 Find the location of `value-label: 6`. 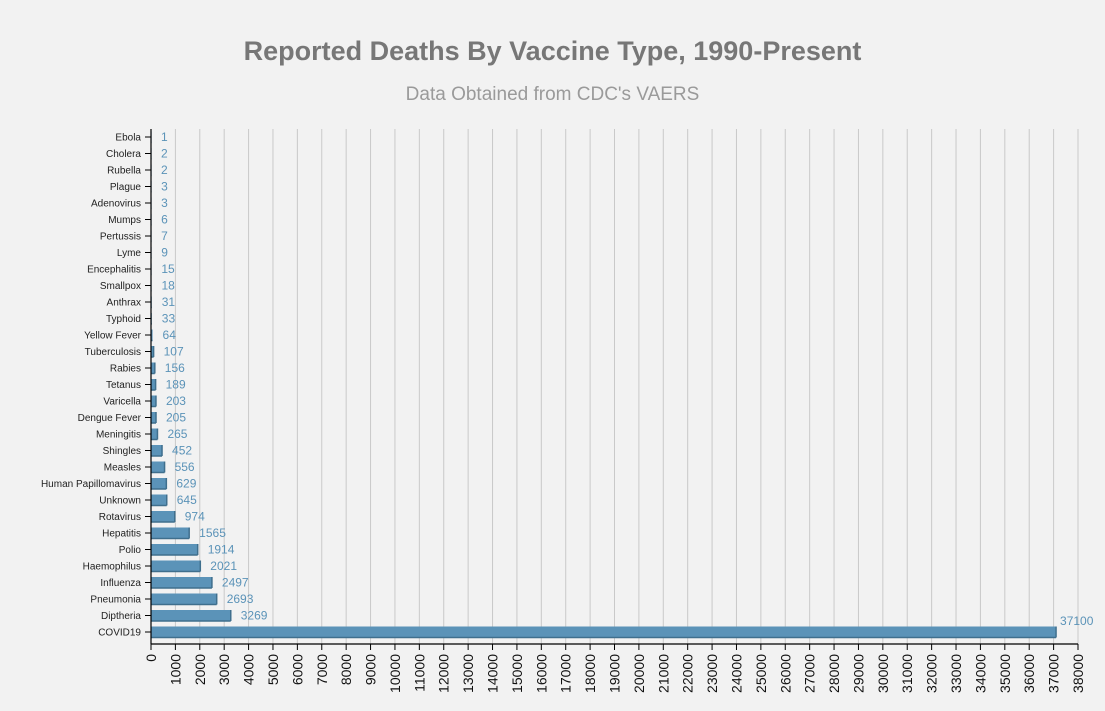

value-label: 6 is located at coordinates (164, 220).